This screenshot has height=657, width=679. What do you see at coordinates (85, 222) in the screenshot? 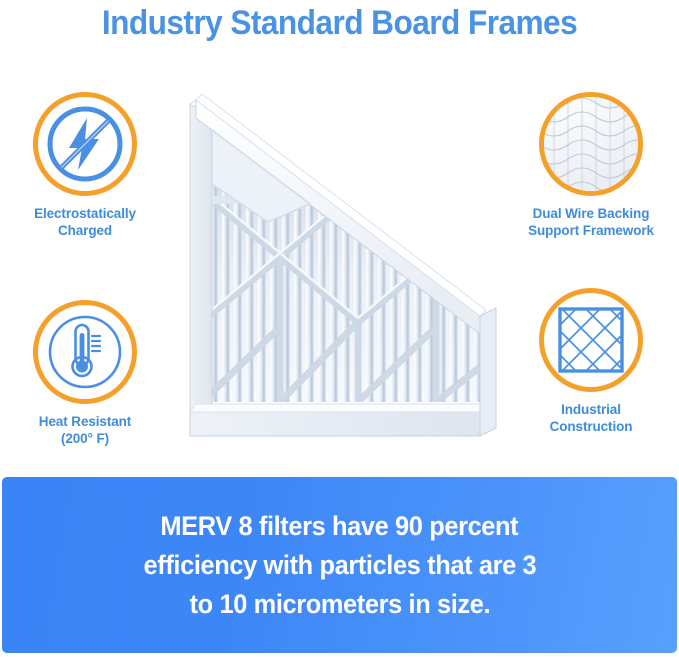
I see `feature-label: Electrostatically Charged` at bounding box center [85, 222].